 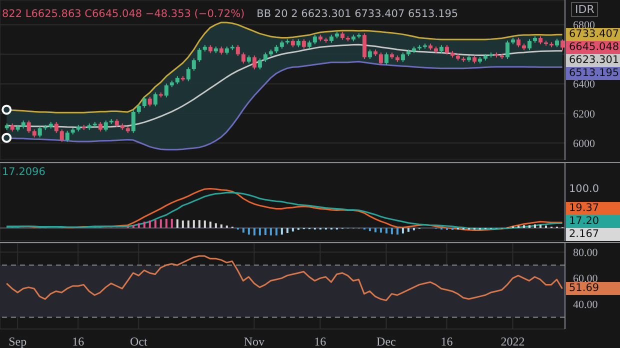 What do you see at coordinates (123, 14) in the screenshot?
I see `text: 822 L6625.863 C6645.048 −48.353 (−0.72%)` at bounding box center [123, 14].